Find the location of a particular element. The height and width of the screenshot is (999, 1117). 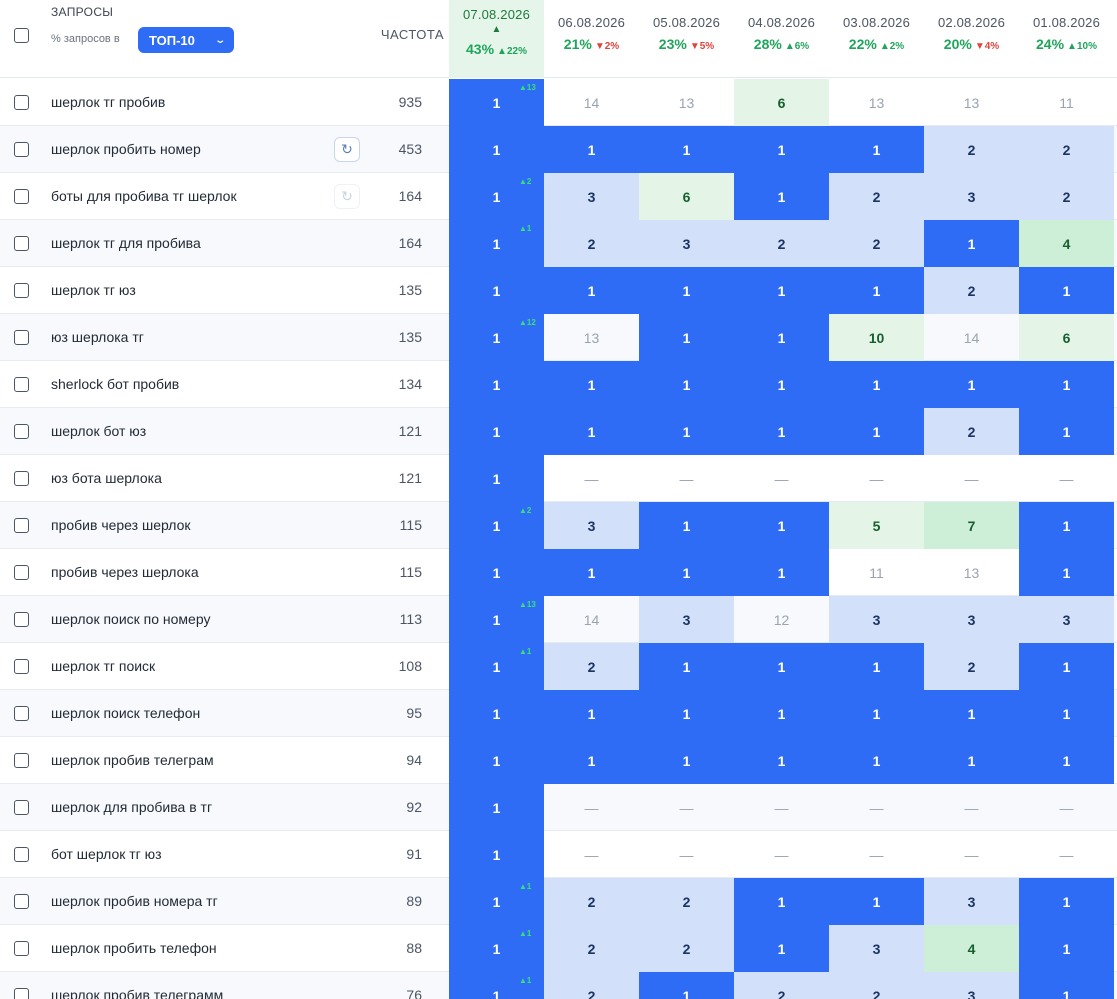

date-column-header: 06.08.2026 21% ▼2% is located at coordinates (591, 39).